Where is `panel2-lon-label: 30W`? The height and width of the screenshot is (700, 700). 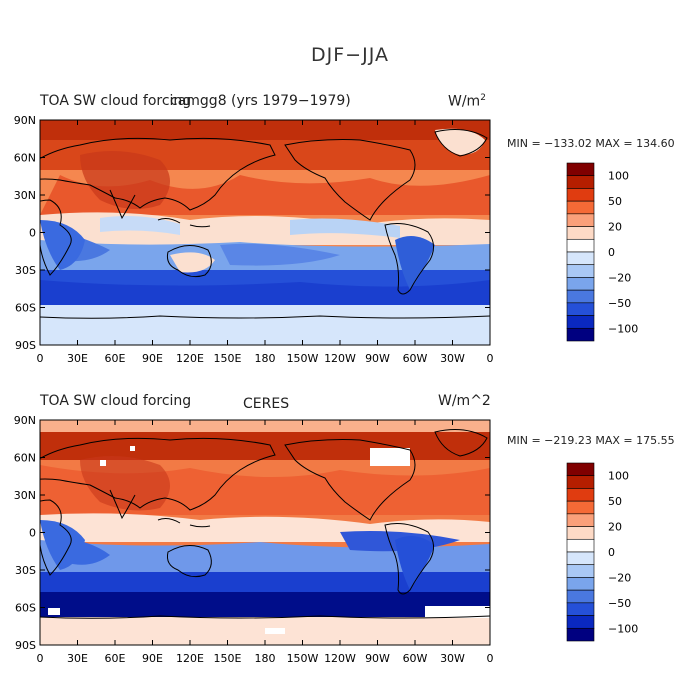
panel2-lon-label: 30W is located at coordinates (452, 658).